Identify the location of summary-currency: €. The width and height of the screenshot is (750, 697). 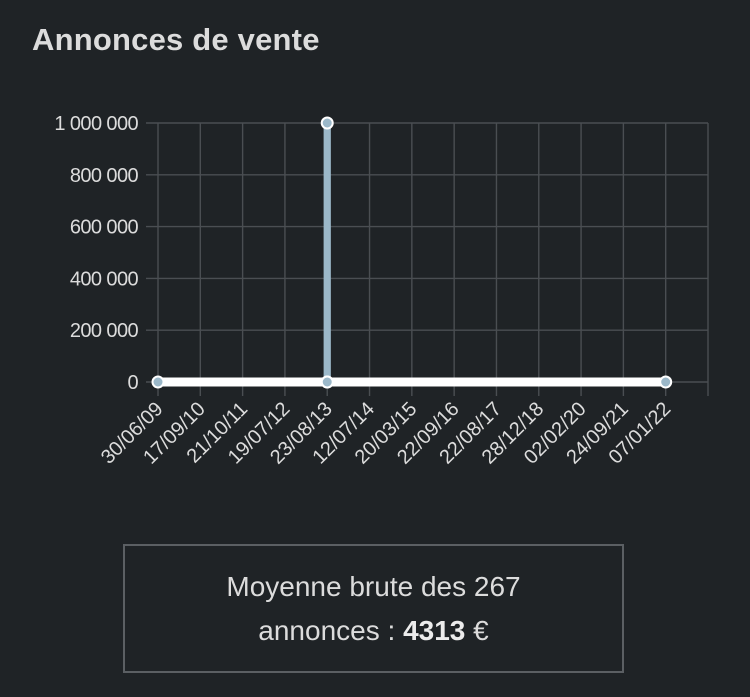
(477, 630).